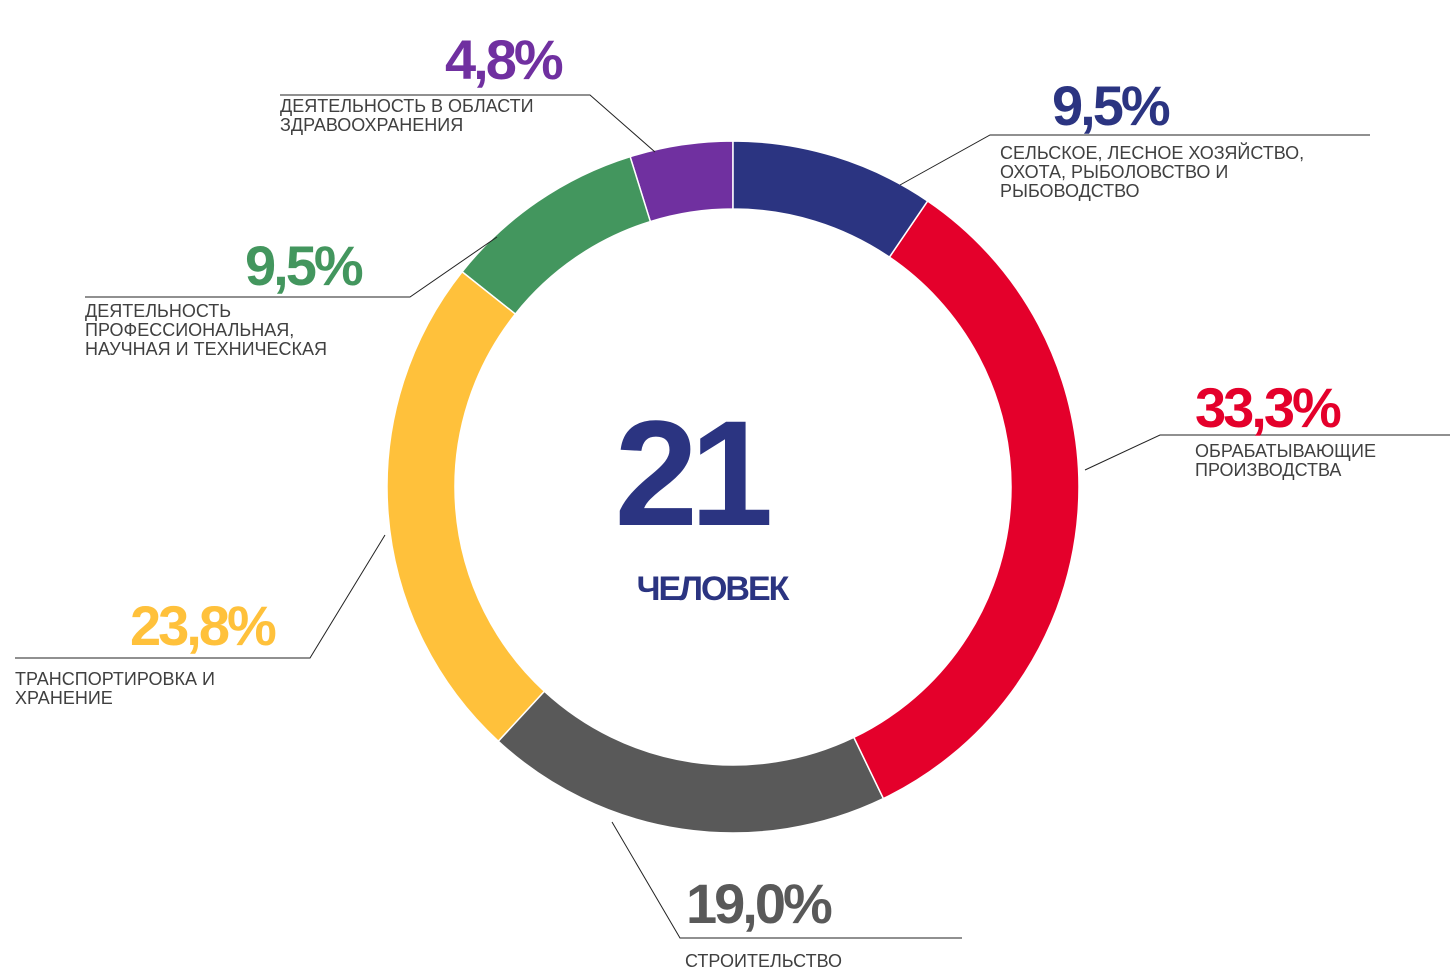 This screenshot has width=1450, height=971. I want to click on total-value: 21, so click(692, 473).